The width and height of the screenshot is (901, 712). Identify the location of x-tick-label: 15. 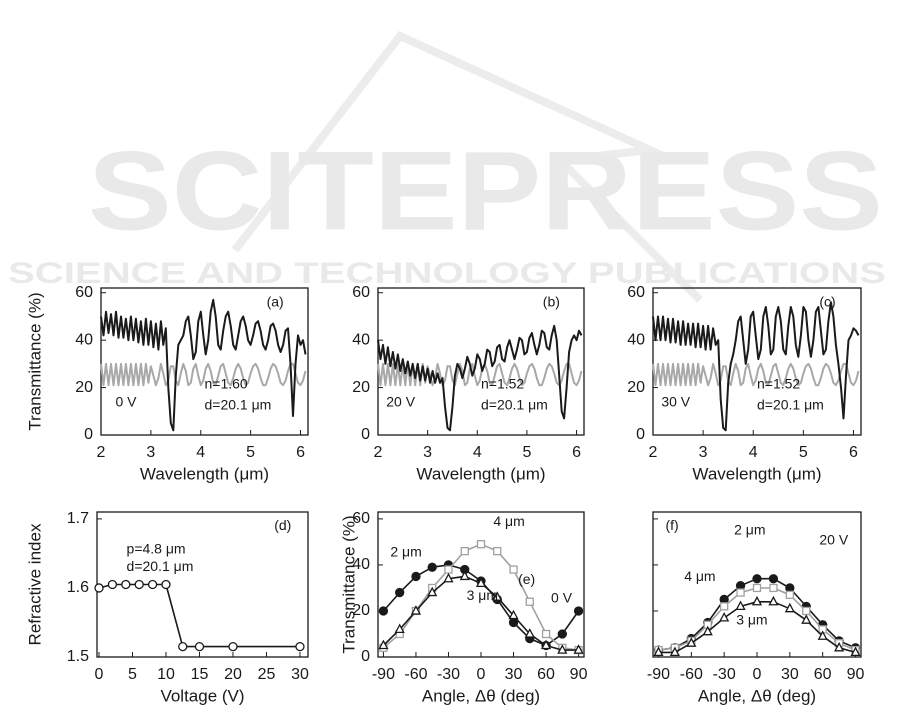
(200, 674).